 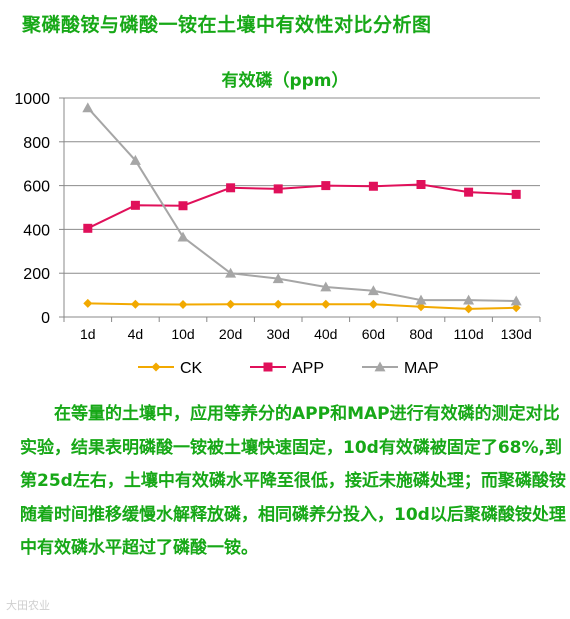 What do you see at coordinates (469, 334) in the screenshot?
I see `x-tick-label: 110d` at bounding box center [469, 334].